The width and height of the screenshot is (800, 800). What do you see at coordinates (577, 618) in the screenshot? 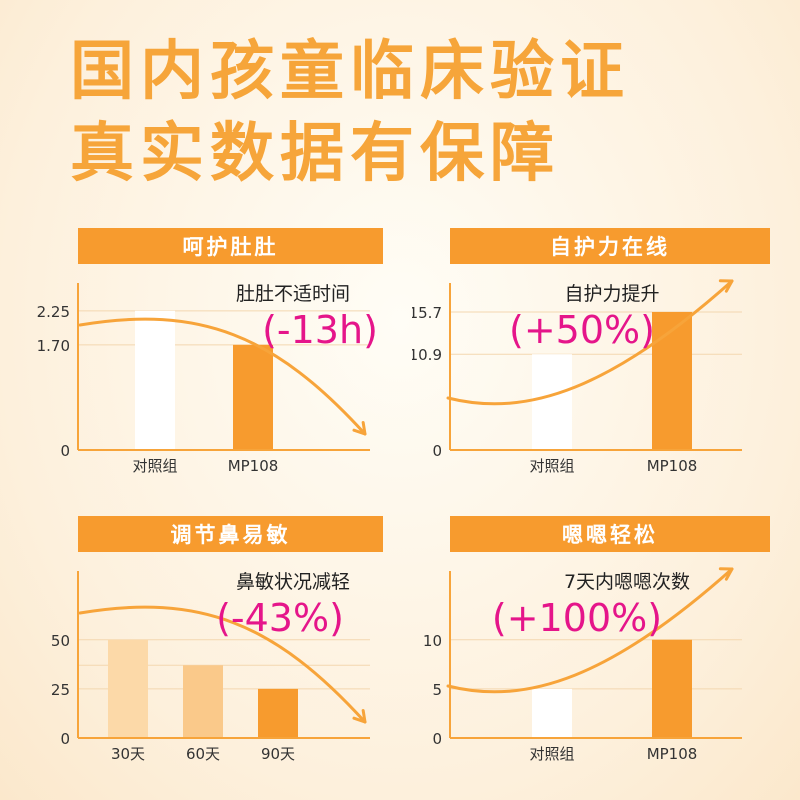
I see `chart-highlight-value: (+100%)` at bounding box center [577, 618].